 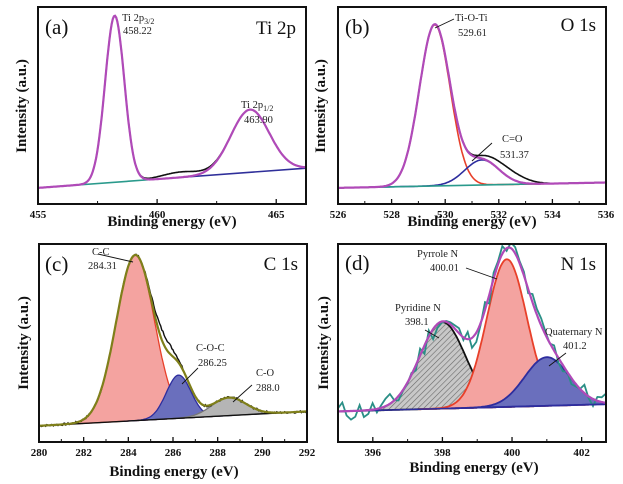 What do you see at coordinates (276, 215) in the screenshot?
I see `panel-a-x-tick-label: 465` at bounding box center [276, 215].